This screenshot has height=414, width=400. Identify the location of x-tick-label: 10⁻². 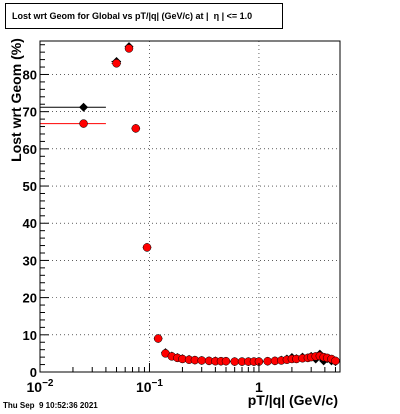
(40, 386).